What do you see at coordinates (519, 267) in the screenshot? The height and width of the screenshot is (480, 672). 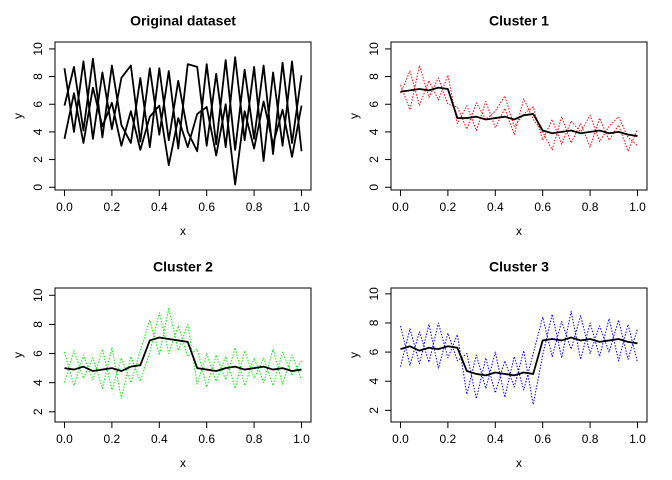 I see `panel-title: Cluster 3` at bounding box center [519, 267].